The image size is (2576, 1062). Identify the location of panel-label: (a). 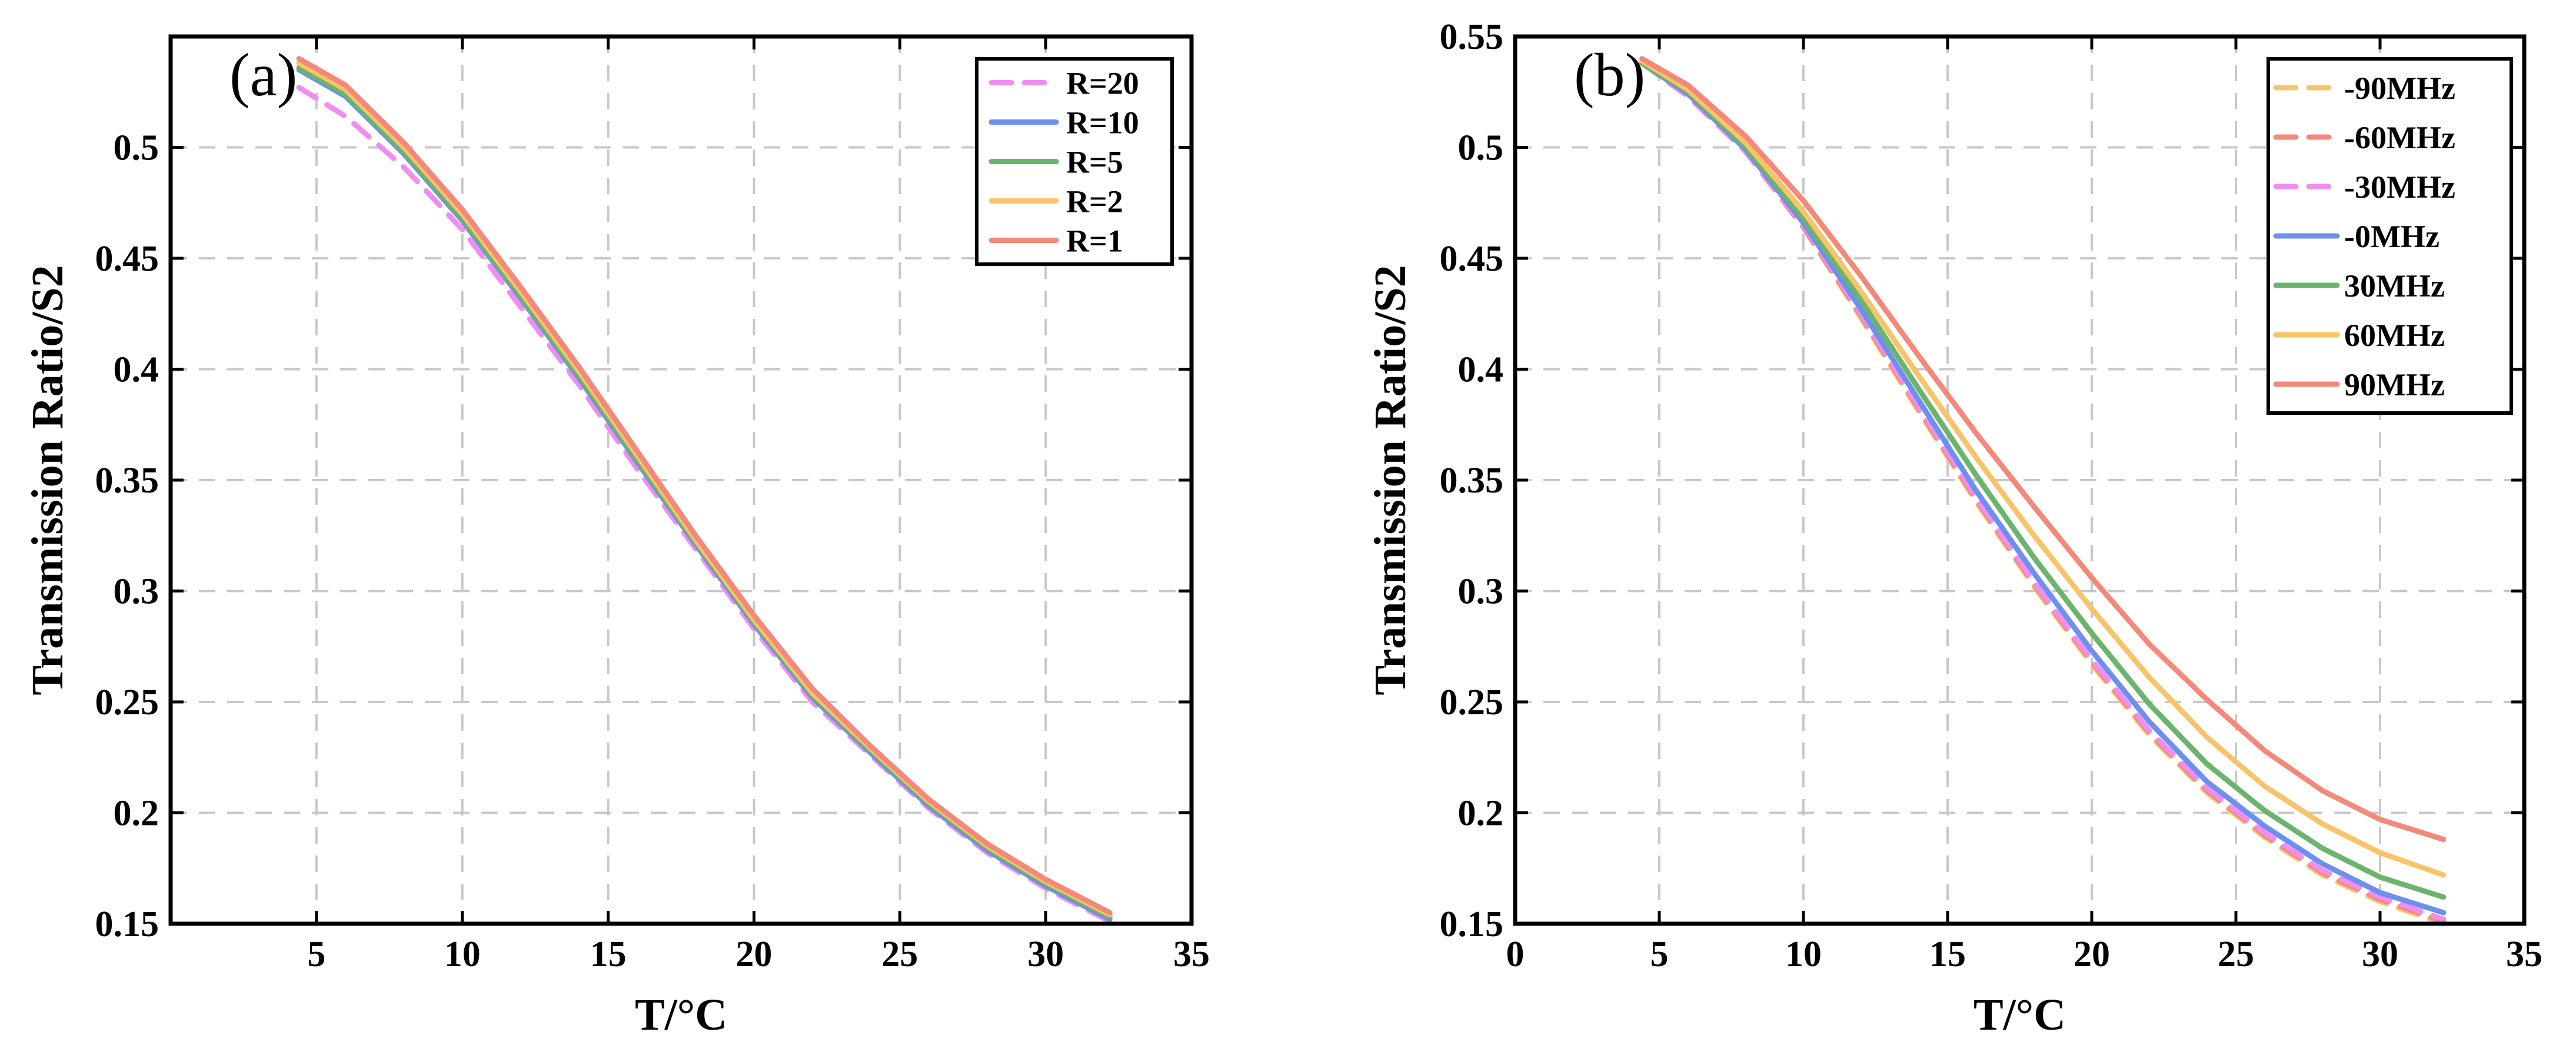
(263, 75).